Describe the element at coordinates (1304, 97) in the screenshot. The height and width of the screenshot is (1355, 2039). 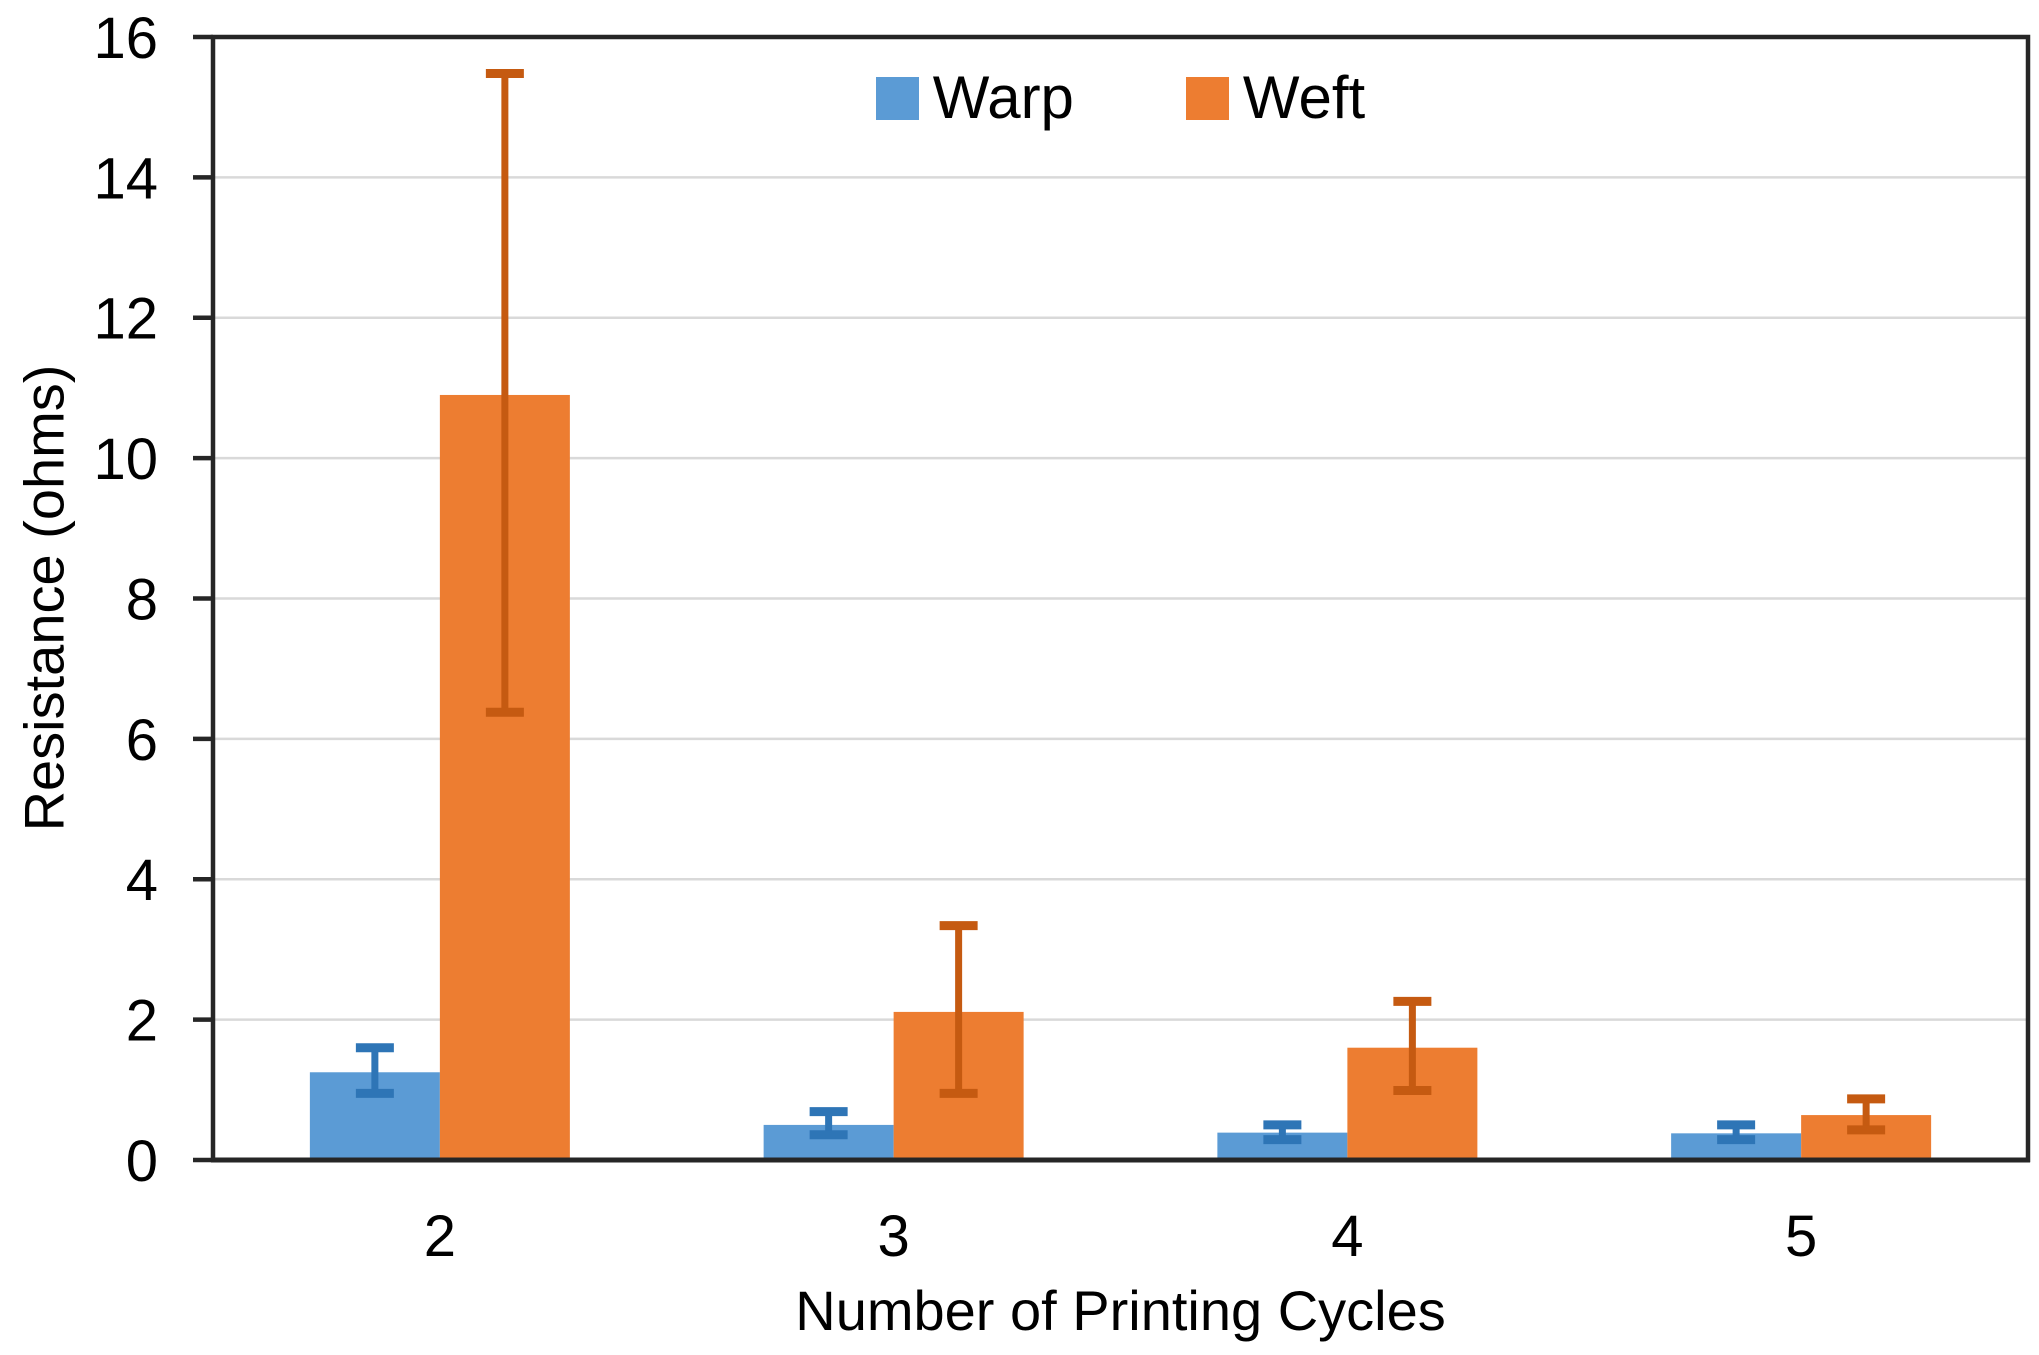
I see `legend-label-weft: Weft` at that location.